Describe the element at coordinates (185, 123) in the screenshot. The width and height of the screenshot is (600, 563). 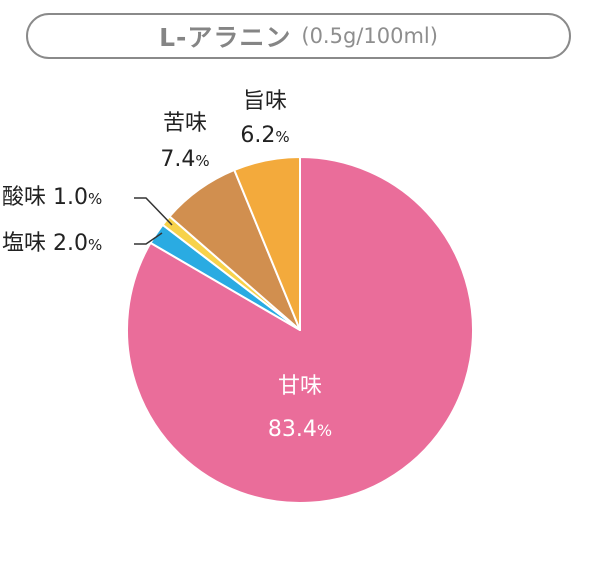
I see `slice-label-name: 苦味` at that location.